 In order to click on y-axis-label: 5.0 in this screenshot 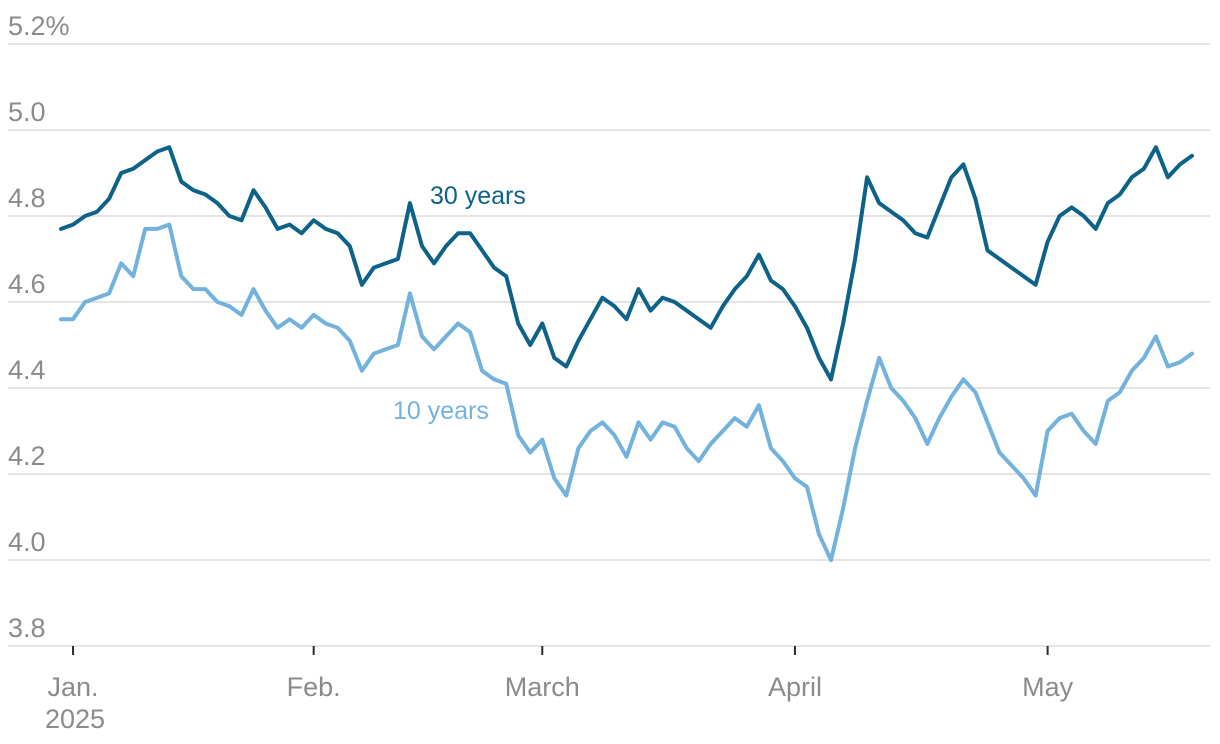, I will do `click(27, 112)`.